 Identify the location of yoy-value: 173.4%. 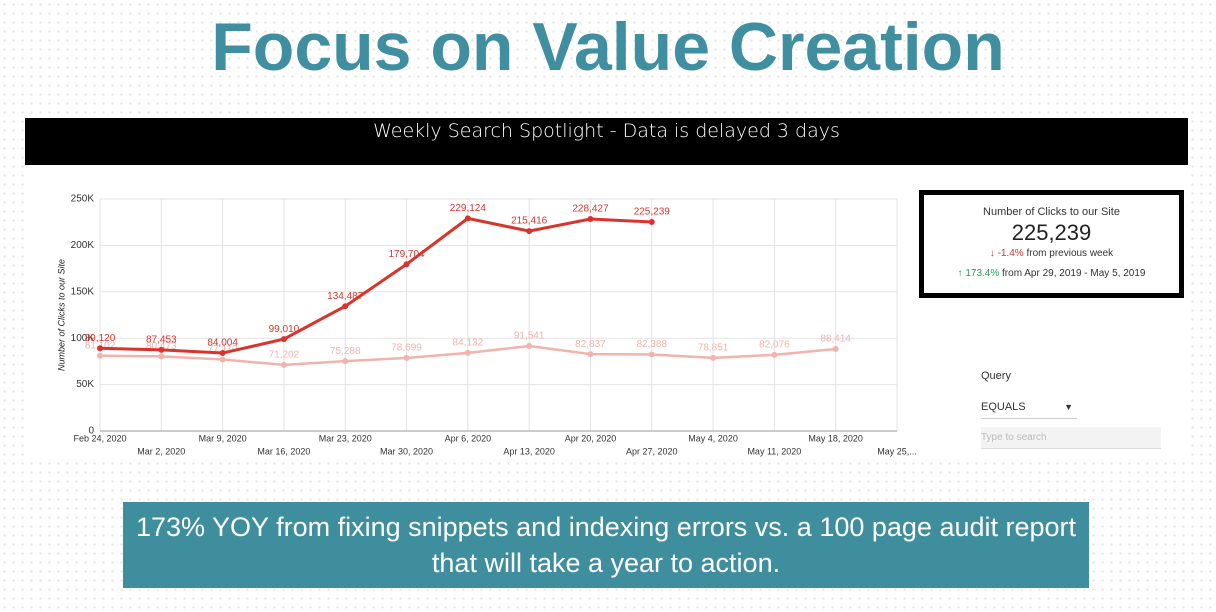
(982, 273).